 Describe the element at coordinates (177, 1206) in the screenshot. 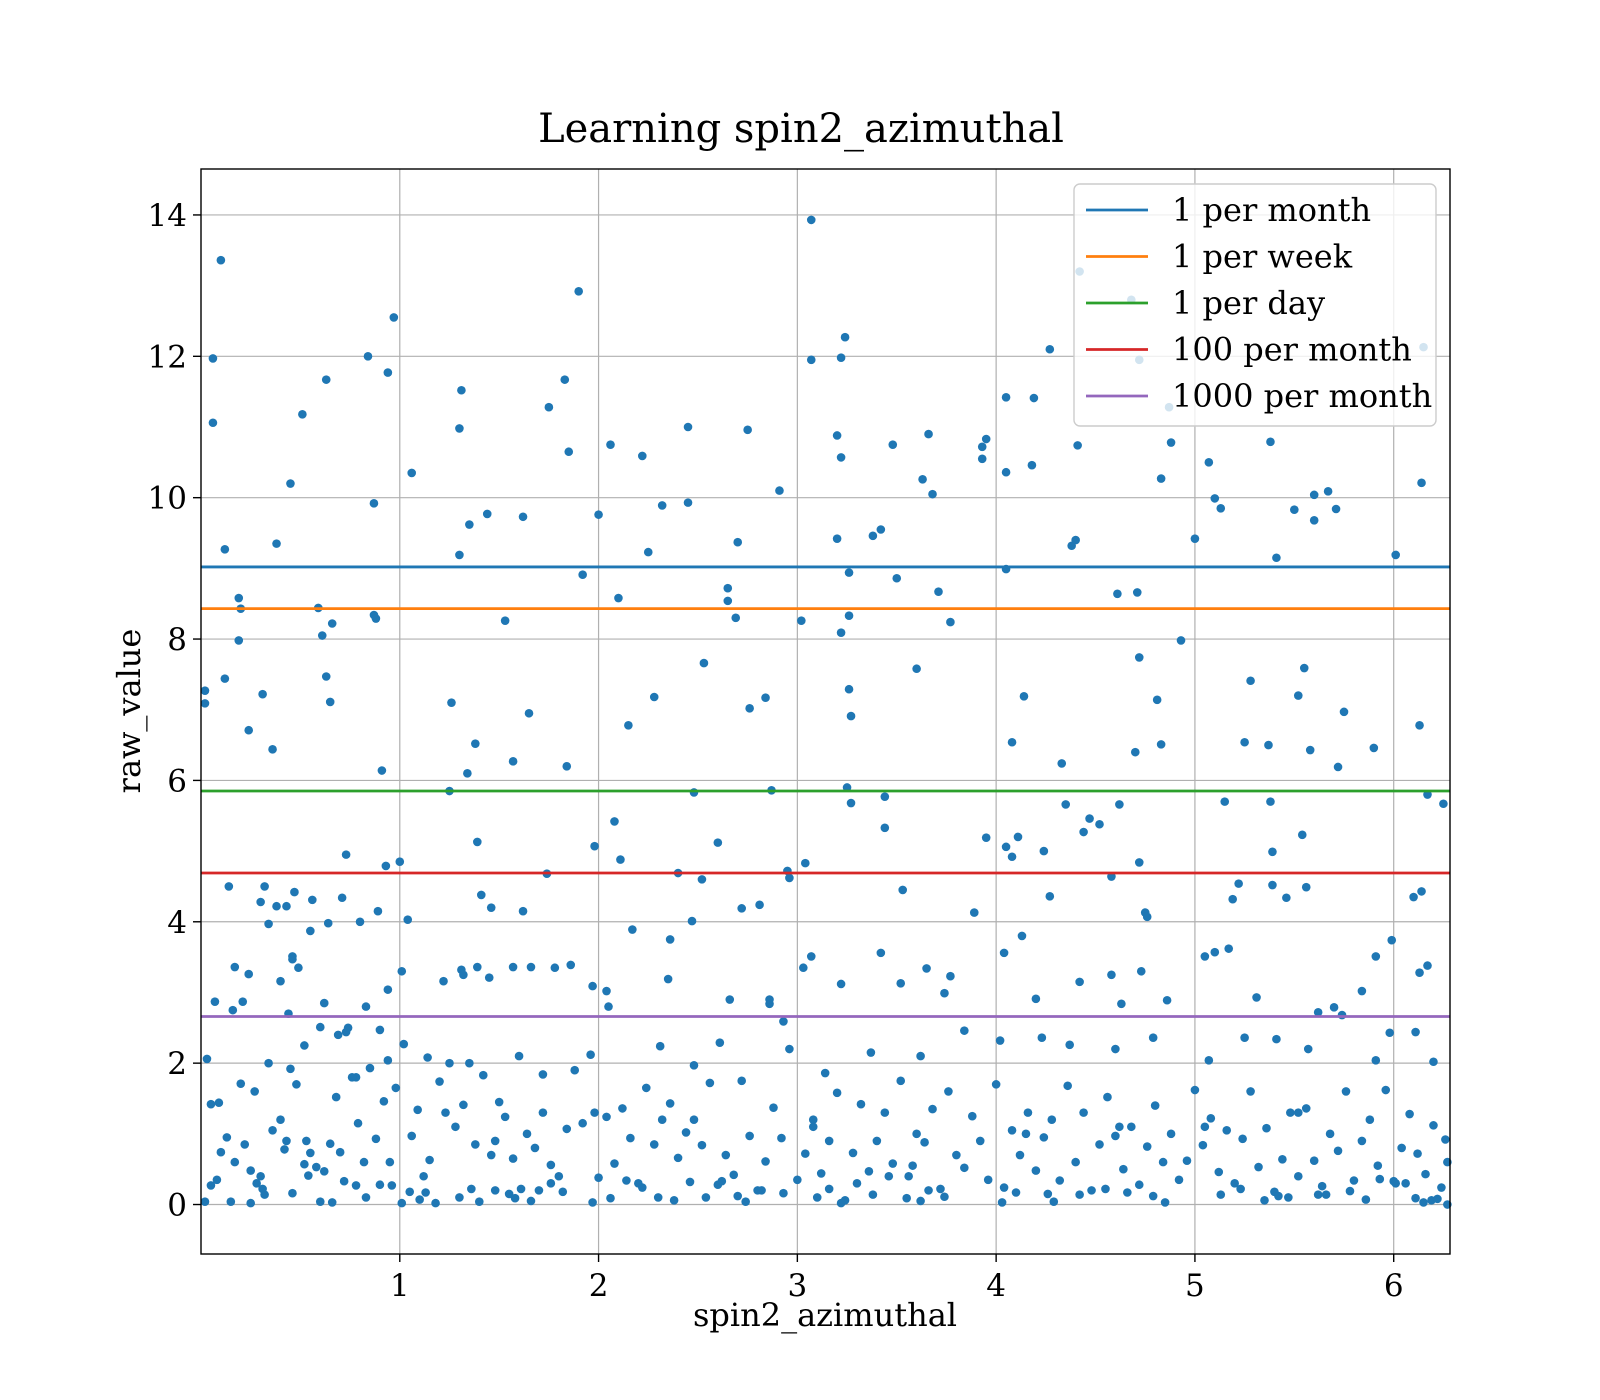

I see `y-tick-label: 0` at that location.